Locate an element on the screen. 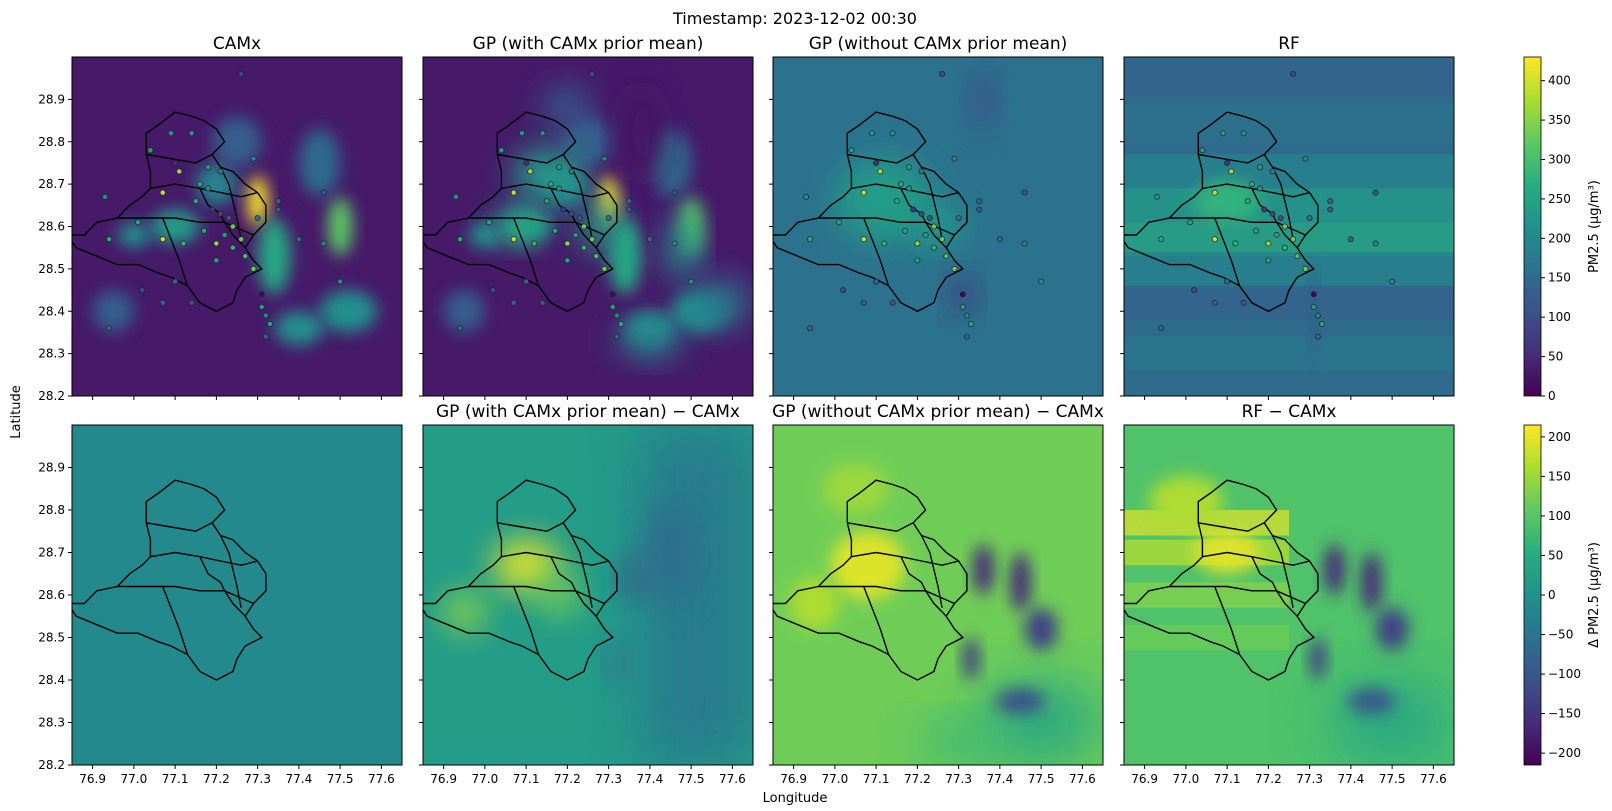 The image size is (1612, 811). y-tick-label: 28.6 is located at coordinates (51, 595).